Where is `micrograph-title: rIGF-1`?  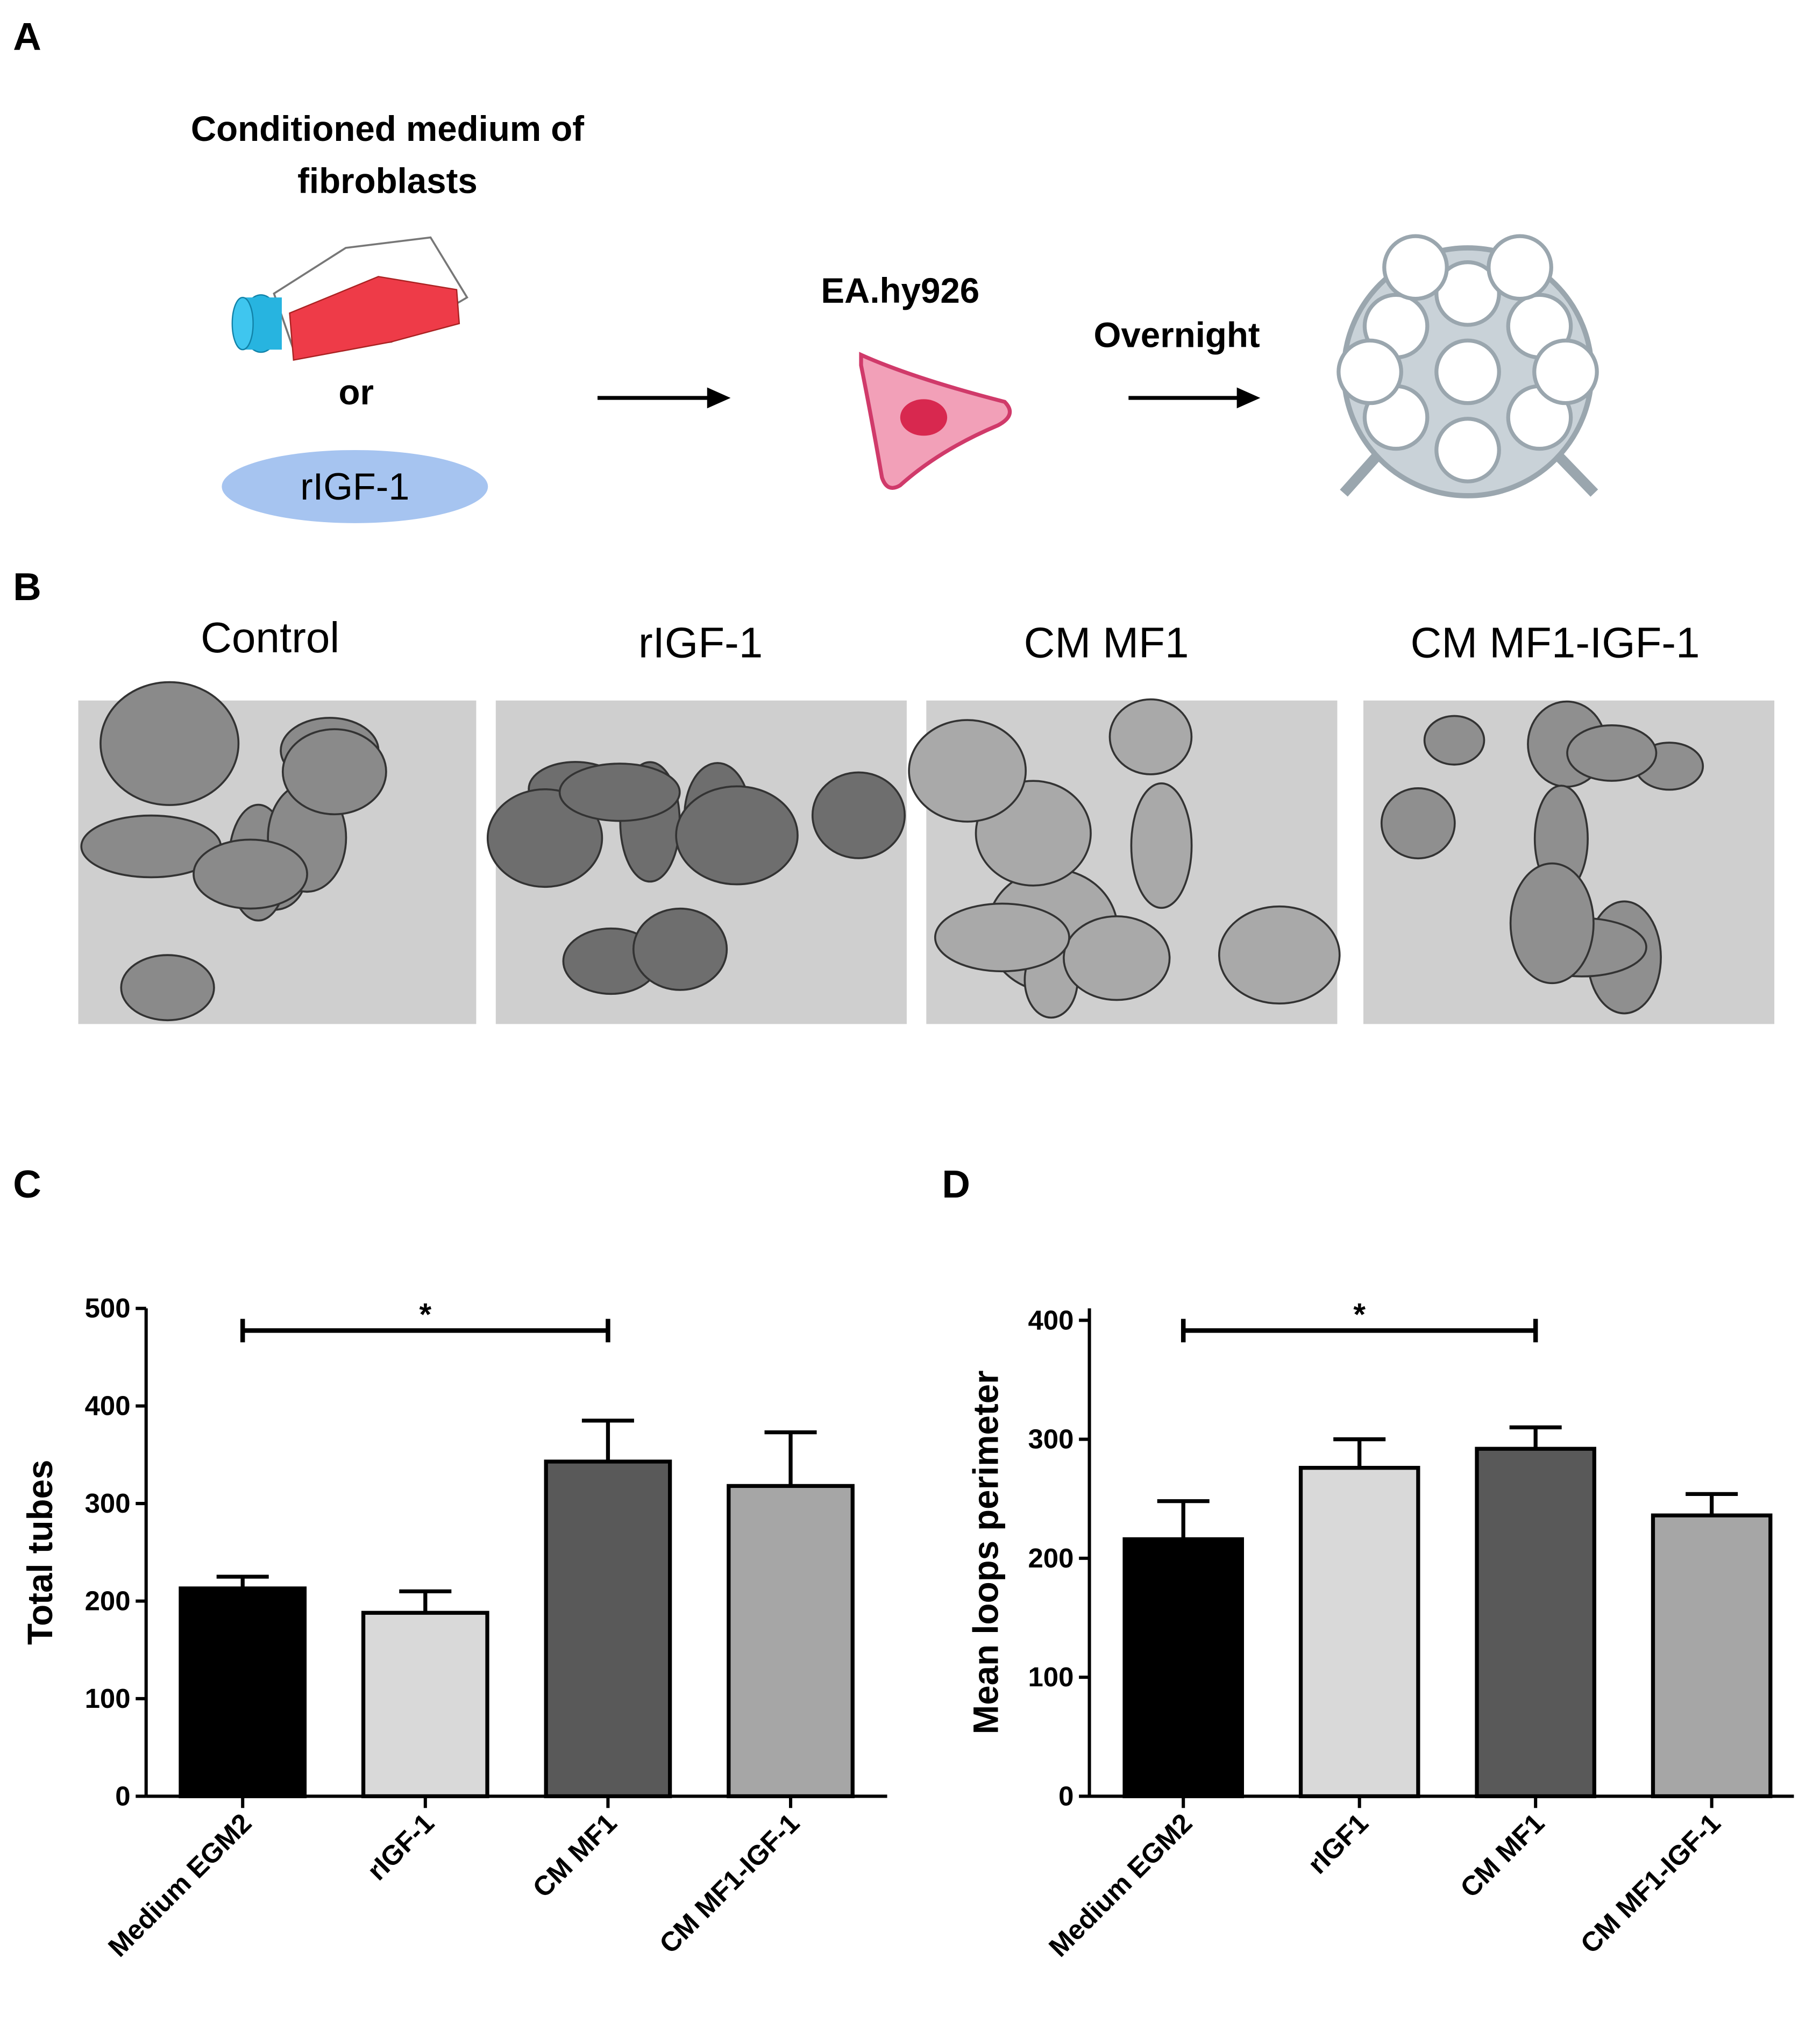 micrograph-title: rIGF-1 is located at coordinates (701, 643).